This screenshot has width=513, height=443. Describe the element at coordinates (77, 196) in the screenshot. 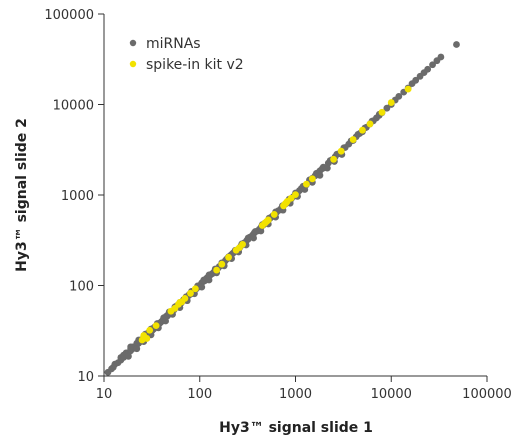

I see `y-tick-label: 1000` at that location.